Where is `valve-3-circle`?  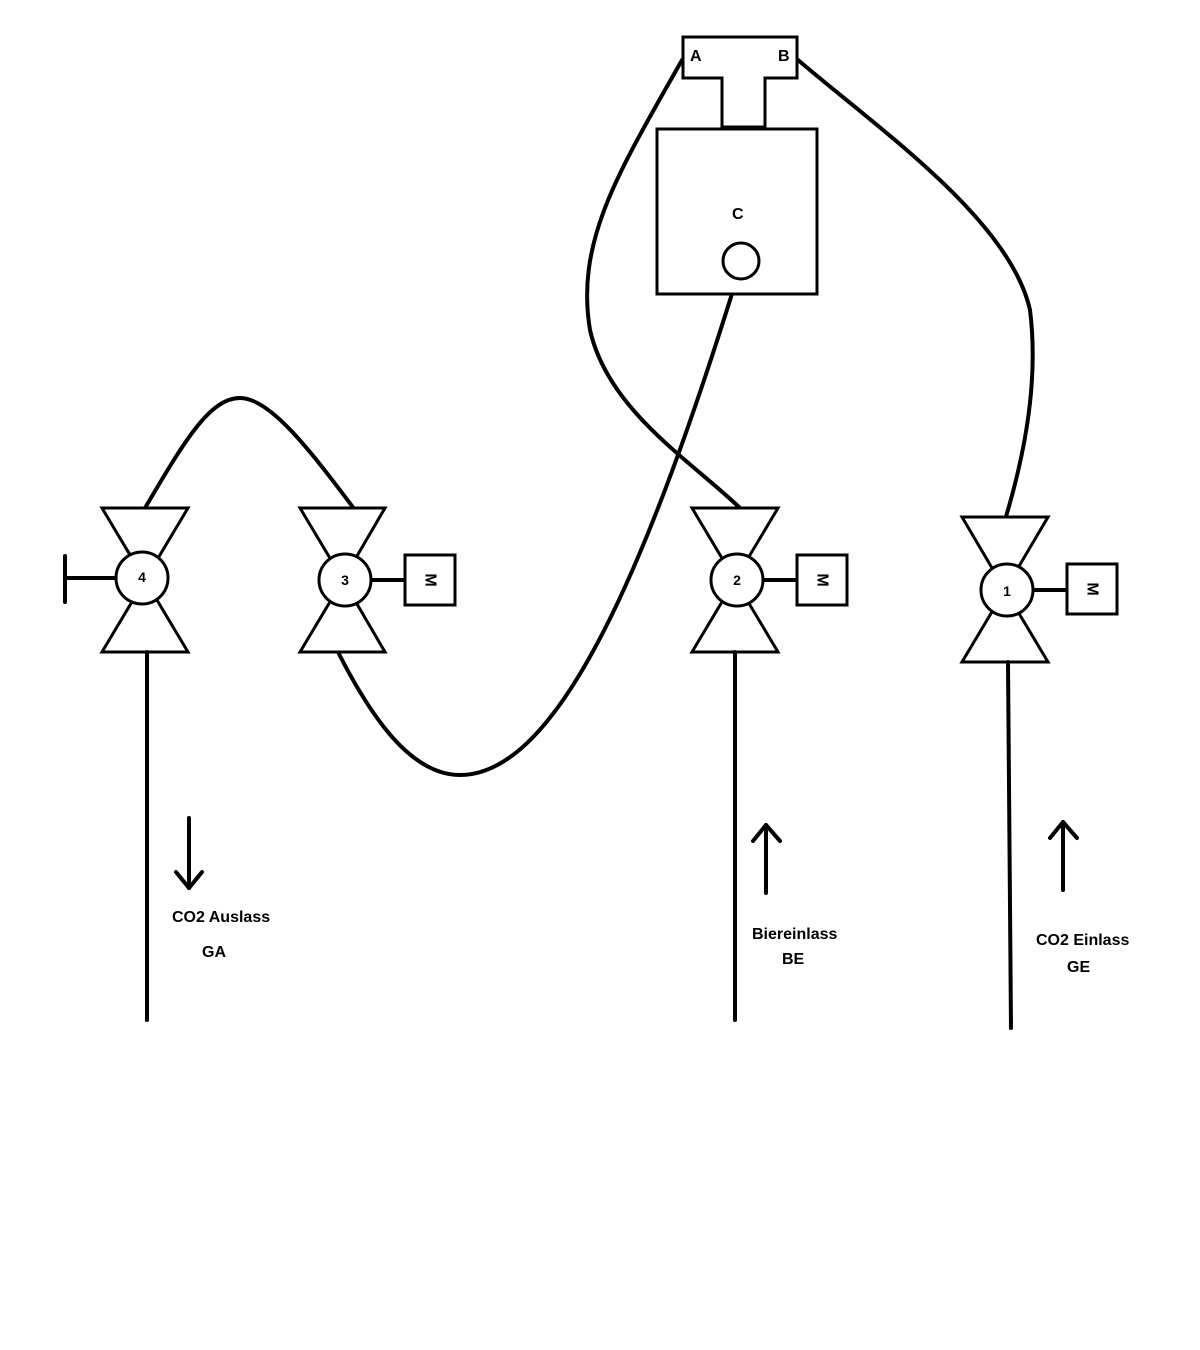 valve-3-circle is located at coordinates (345, 580).